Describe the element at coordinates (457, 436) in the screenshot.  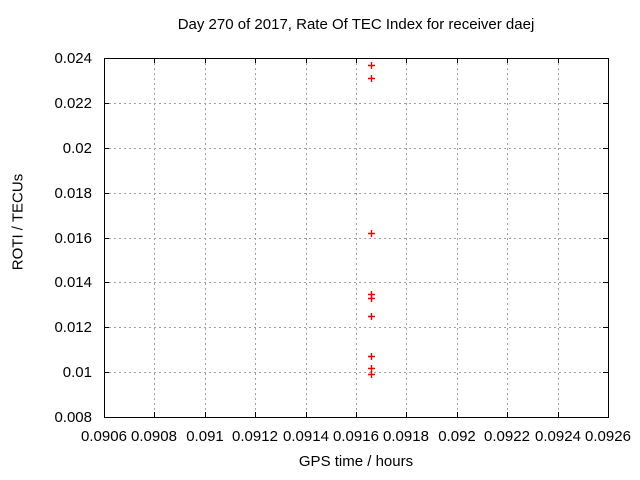
I see `x-tick-label: 0.092` at that location.